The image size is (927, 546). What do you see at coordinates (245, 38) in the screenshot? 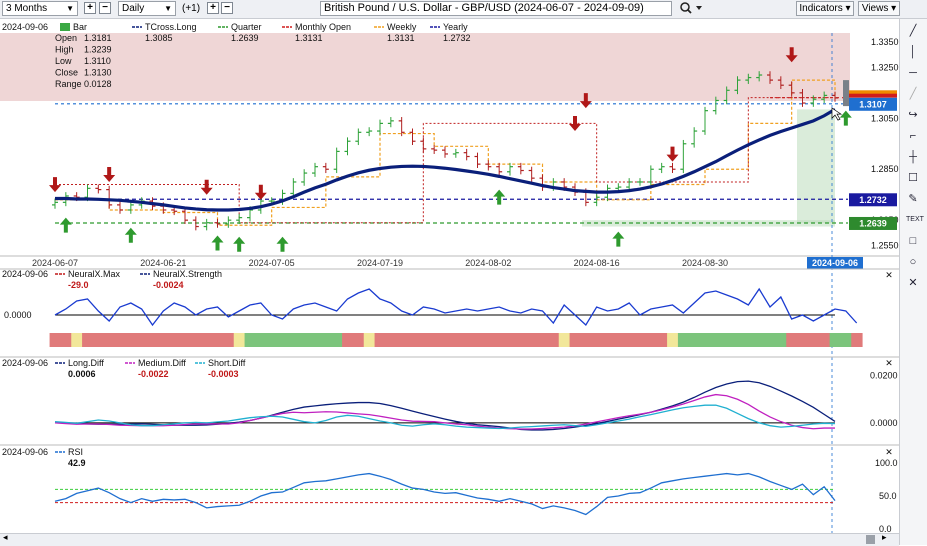
I see `main-legend-value: 1.2639` at bounding box center [245, 38].